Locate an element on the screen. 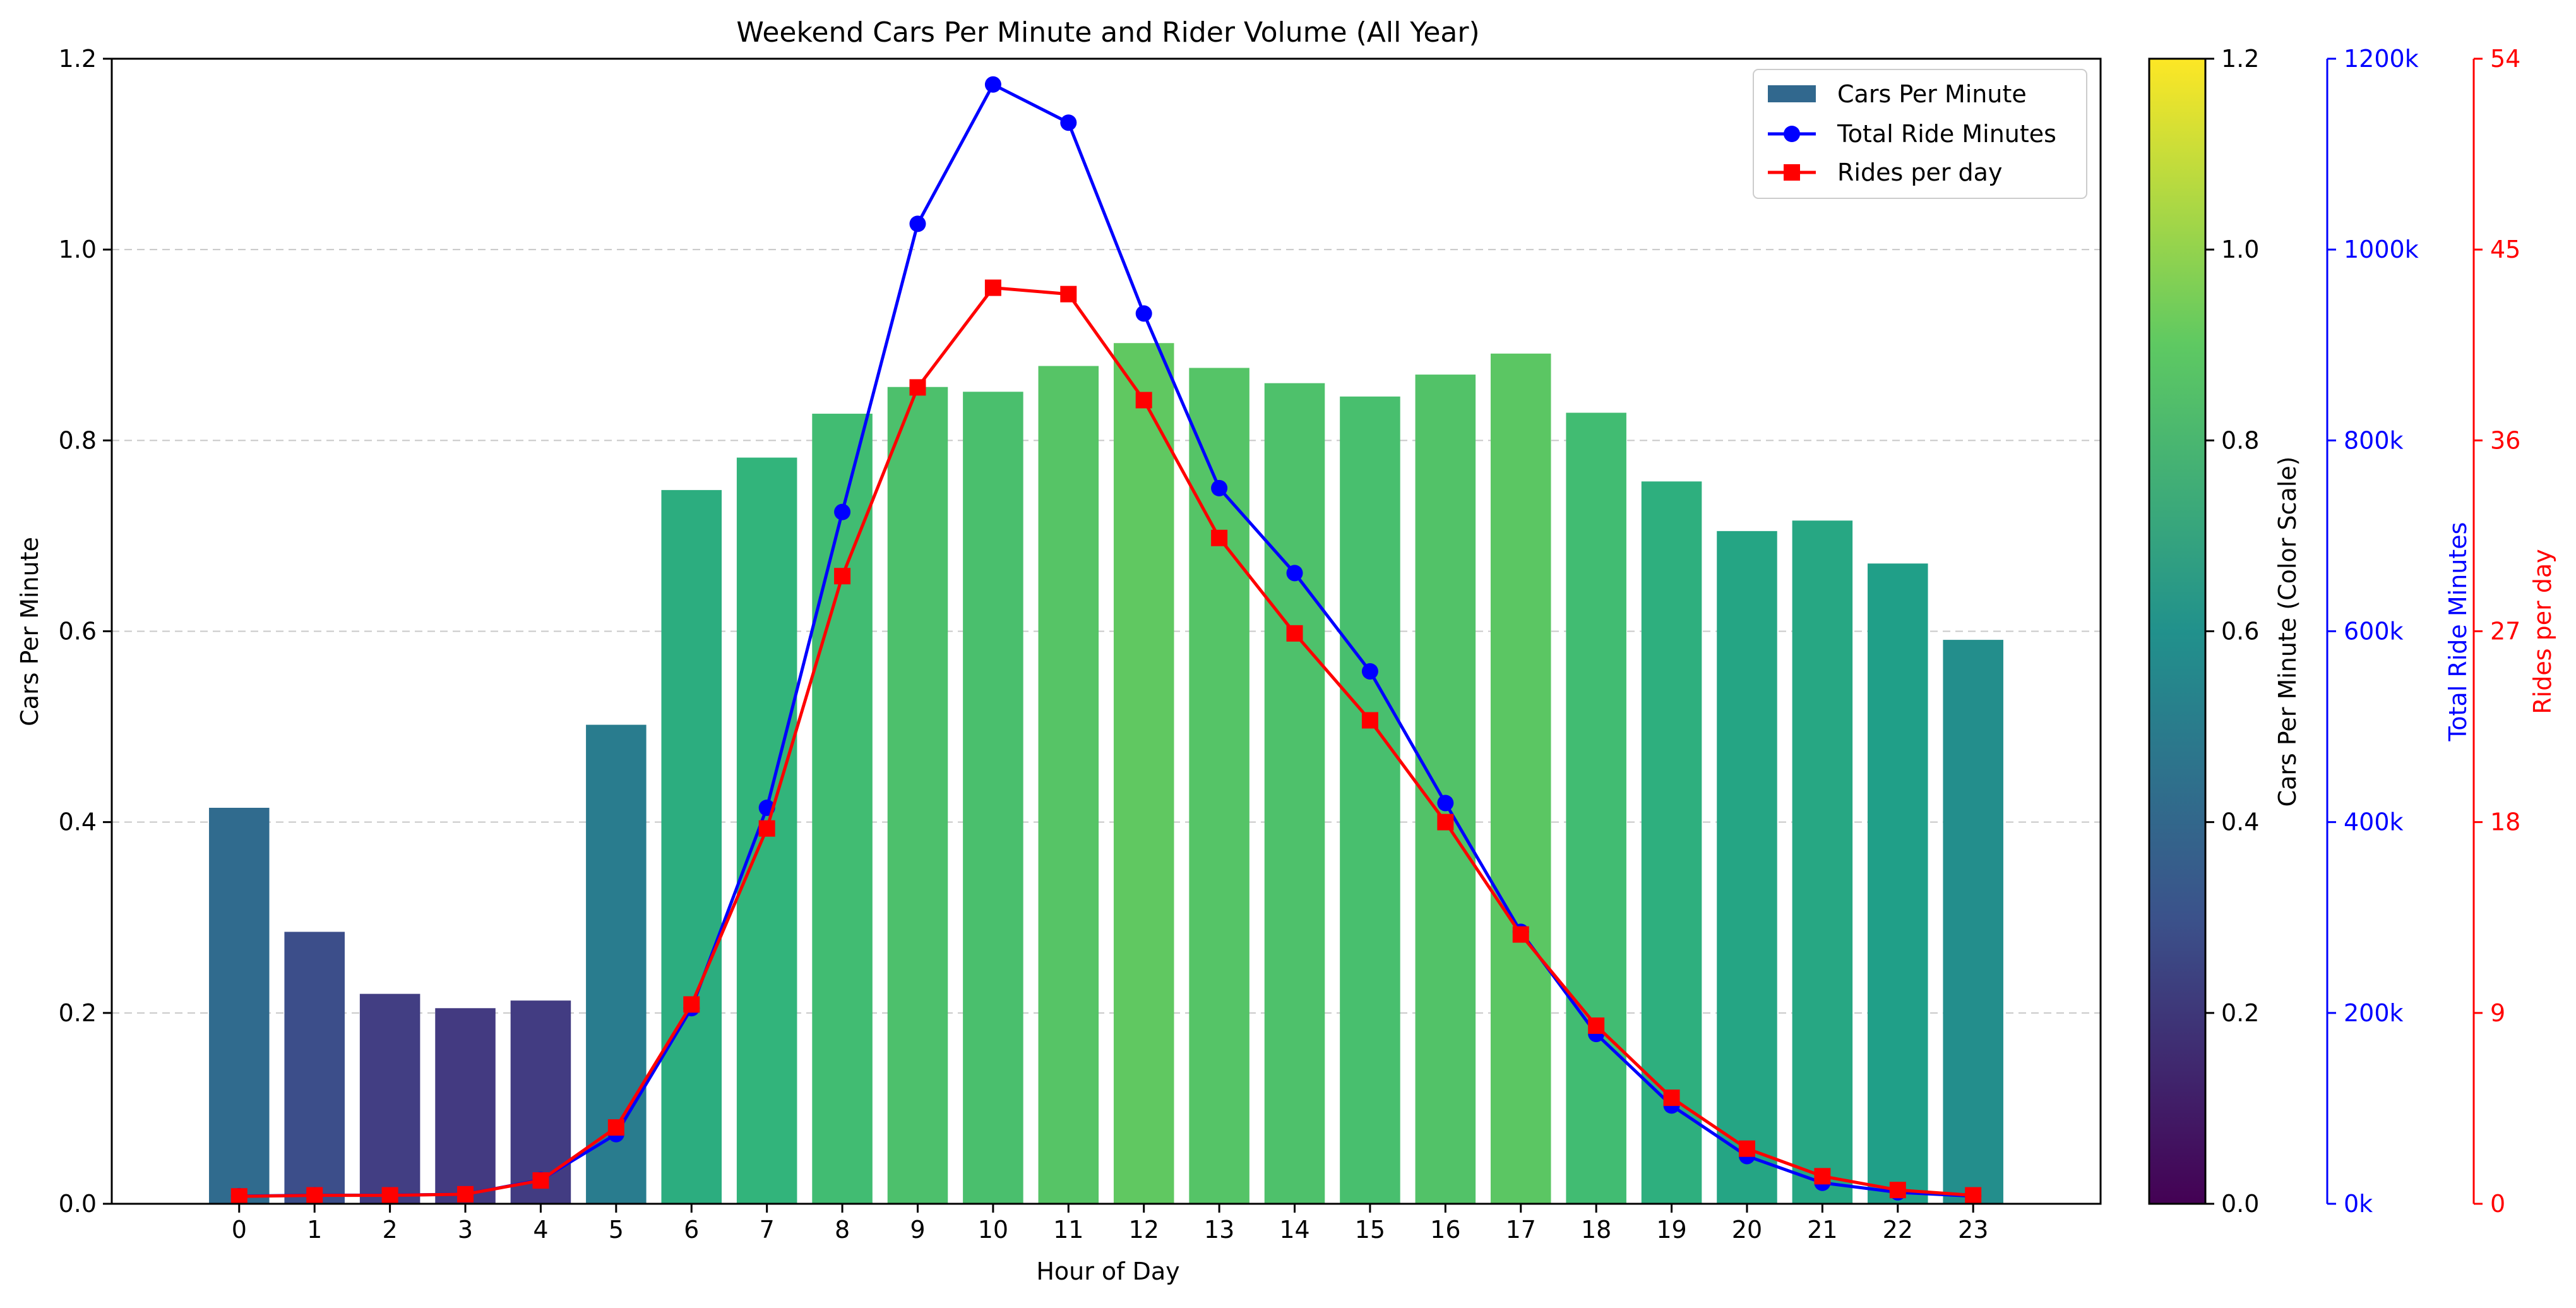 The width and height of the screenshot is (2576, 1308). x-tick-label: 16 is located at coordinates (1445, 1230).